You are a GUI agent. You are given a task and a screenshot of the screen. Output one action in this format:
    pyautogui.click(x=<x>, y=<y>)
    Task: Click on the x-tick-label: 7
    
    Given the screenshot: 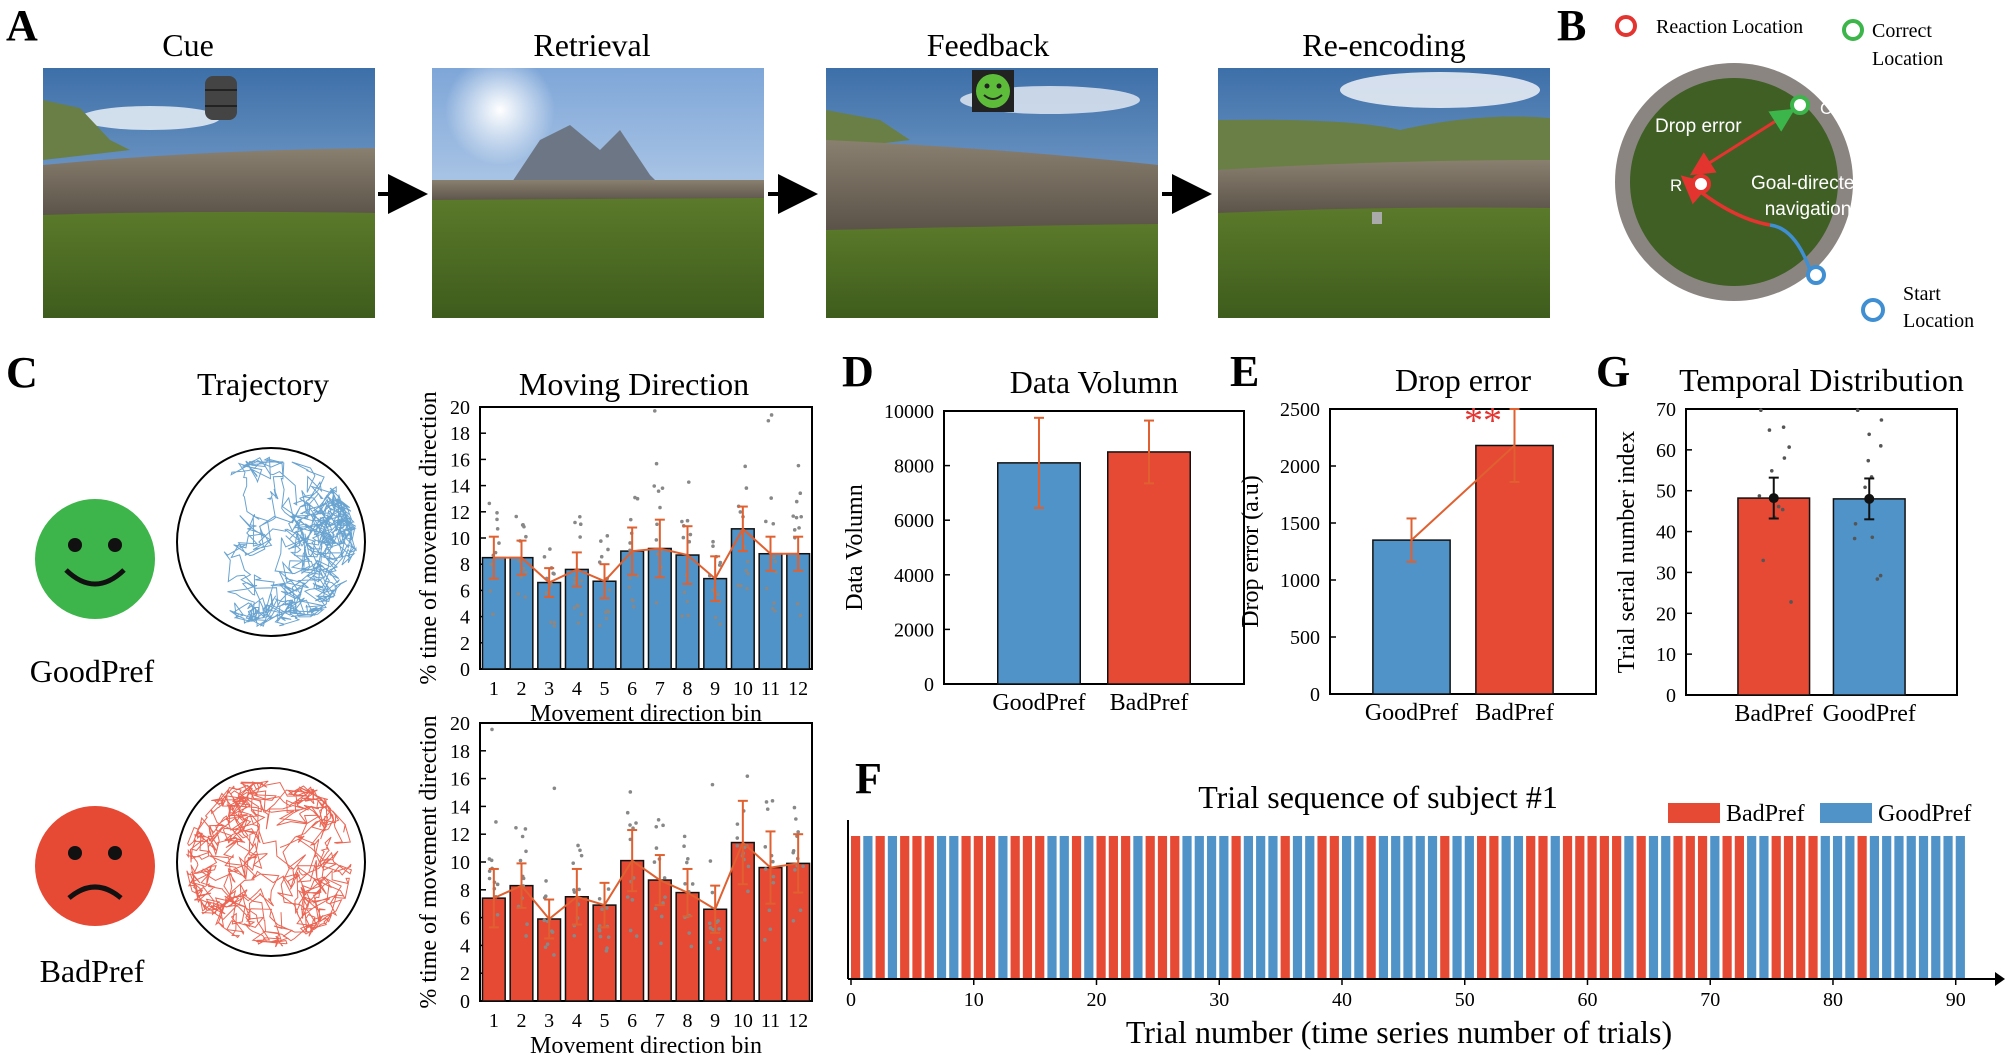 What is the action you would take?
    pyautogui.click(x=660, y=689)
    